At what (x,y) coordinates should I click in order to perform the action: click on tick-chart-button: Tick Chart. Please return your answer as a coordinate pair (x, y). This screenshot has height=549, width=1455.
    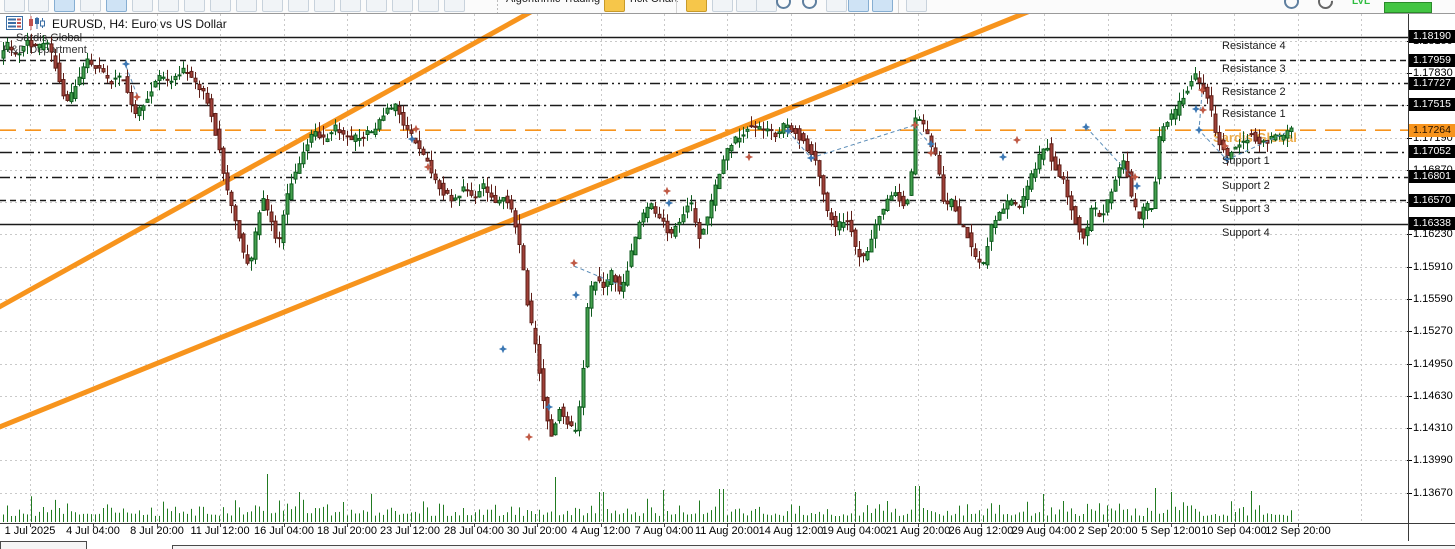
    Looking at the image, I should click on (653, 2).